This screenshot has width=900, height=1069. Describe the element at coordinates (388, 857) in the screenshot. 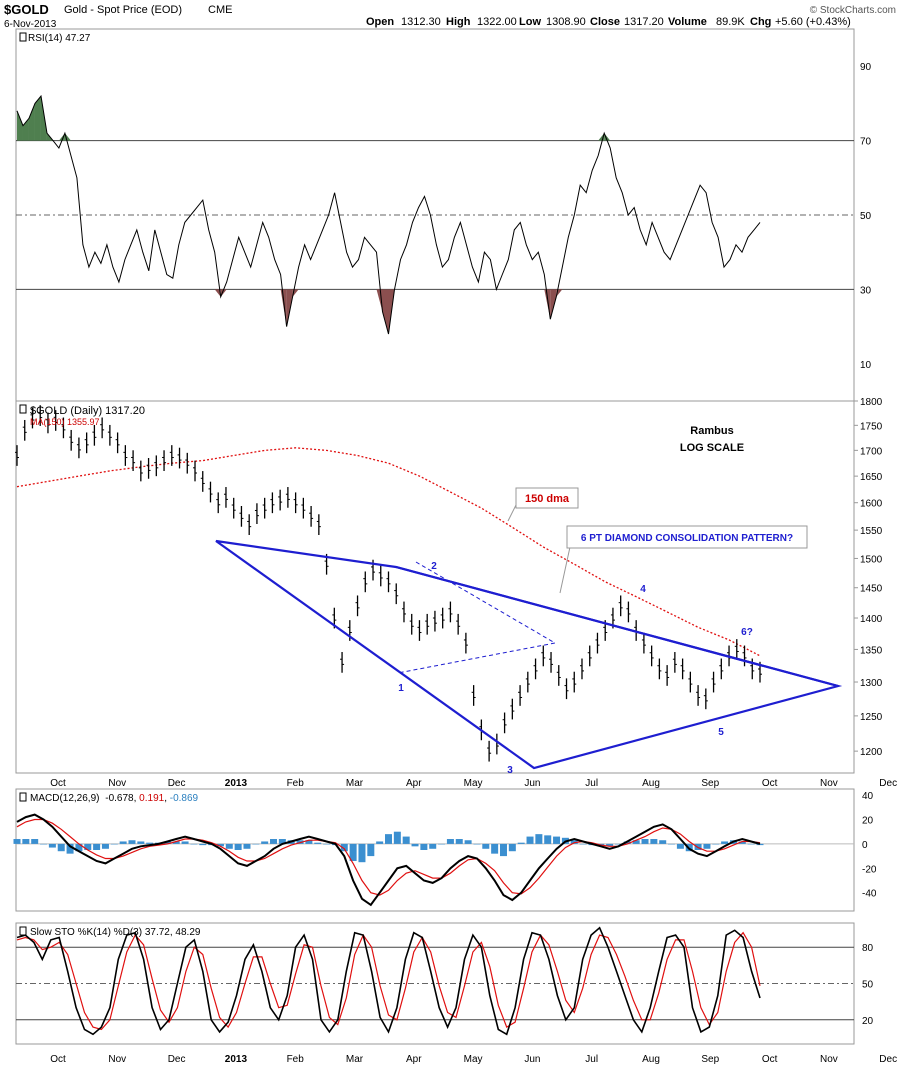

I see `macd-signal-line` at that location.